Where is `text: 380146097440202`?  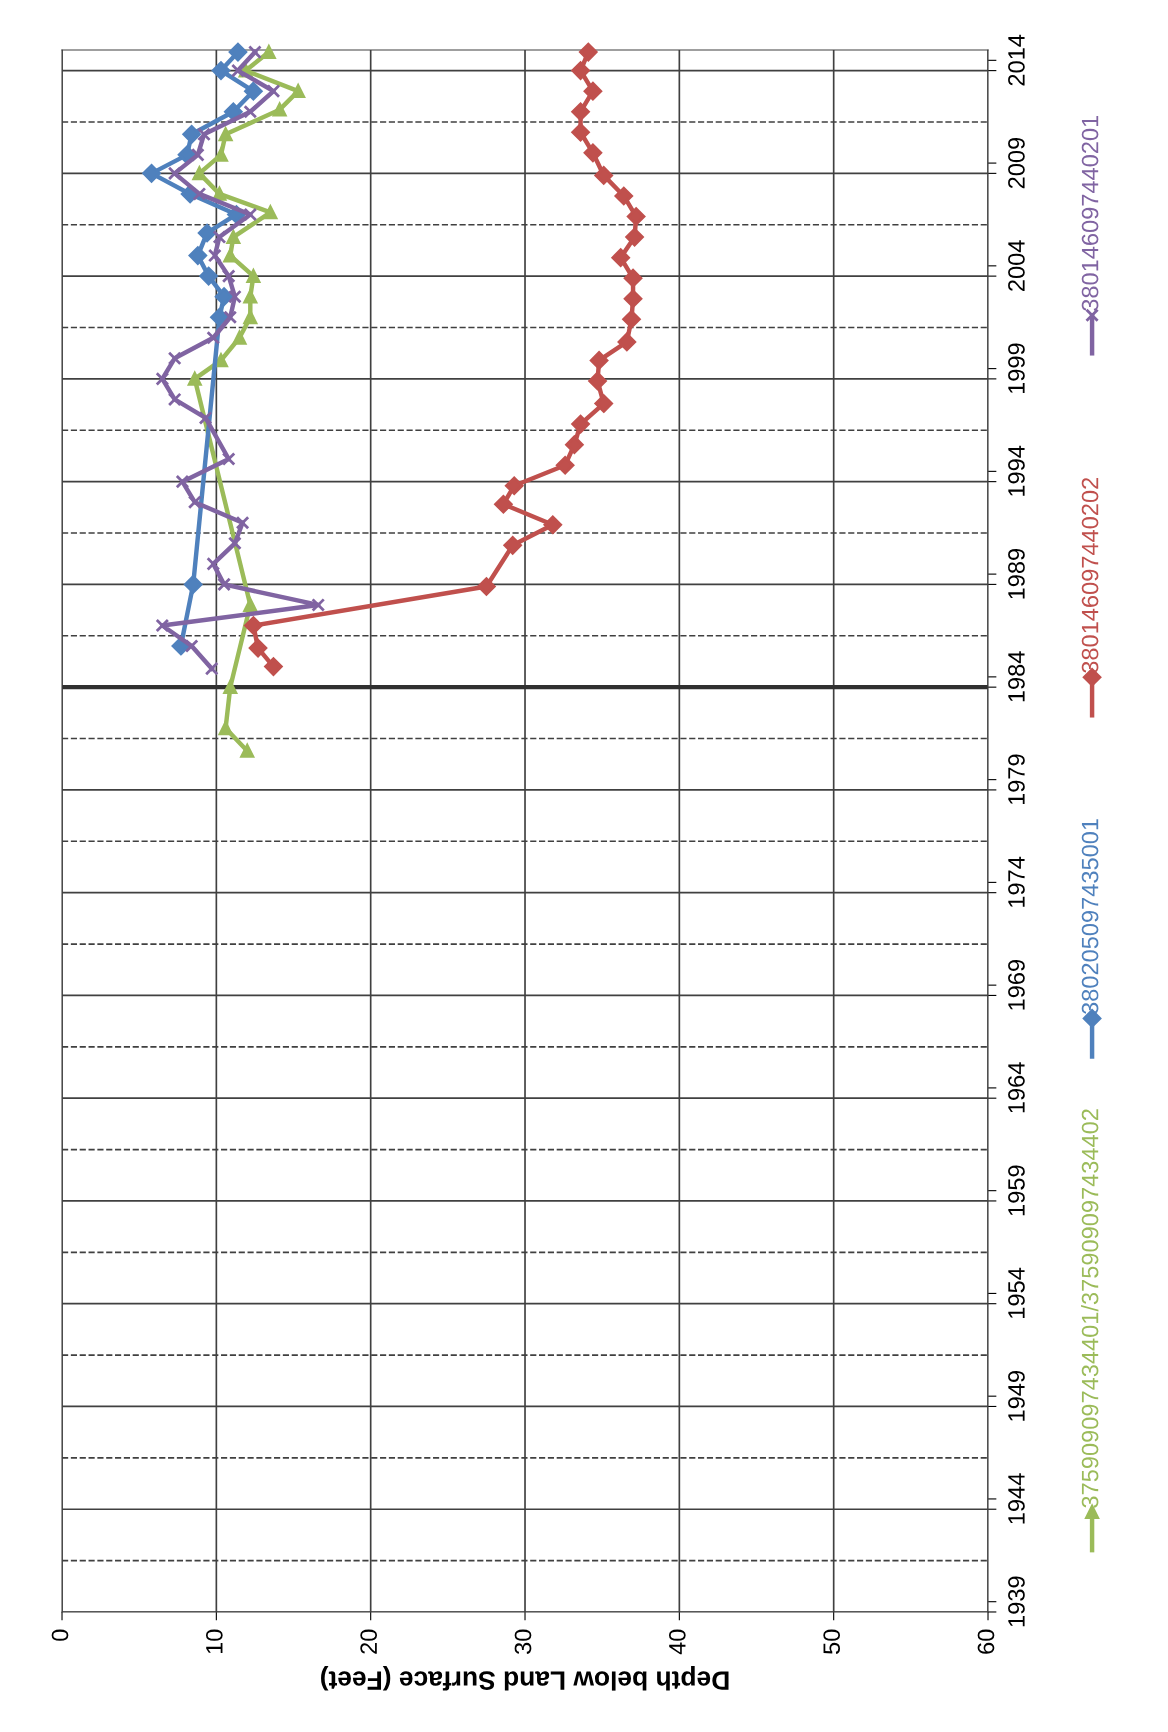 text: 380146097440202 is located at coordinates (1090, 575).